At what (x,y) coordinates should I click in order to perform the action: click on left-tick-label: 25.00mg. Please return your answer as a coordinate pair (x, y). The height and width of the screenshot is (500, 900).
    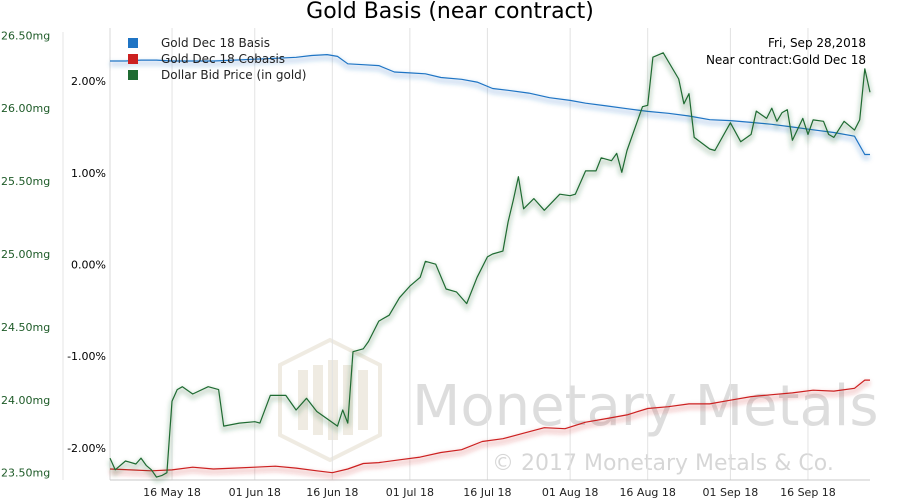
    Looking at the image, I should click on (25, 254).